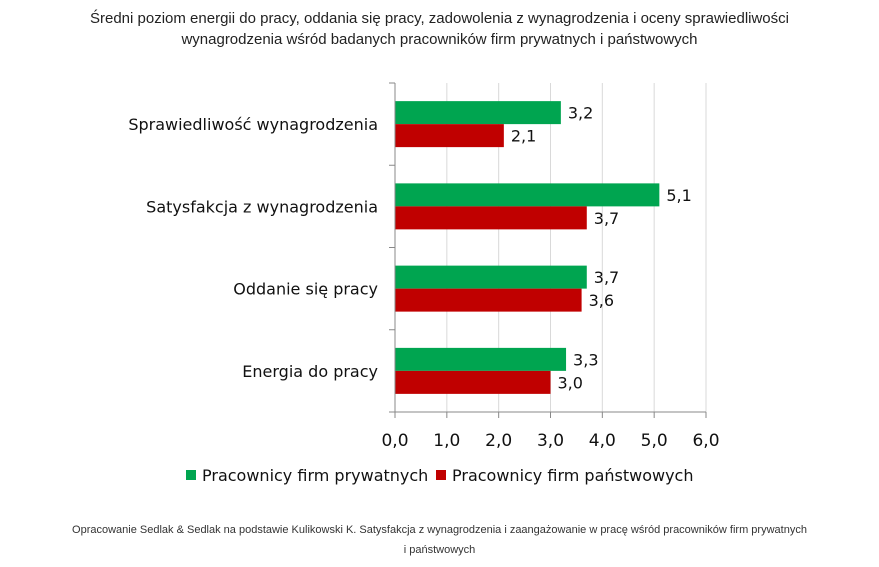 This screenshot has height=567, width=879. Describe the element at coordinates (654, 441) in the screenshot. I see `x-tick-label: 5,0` at that location.